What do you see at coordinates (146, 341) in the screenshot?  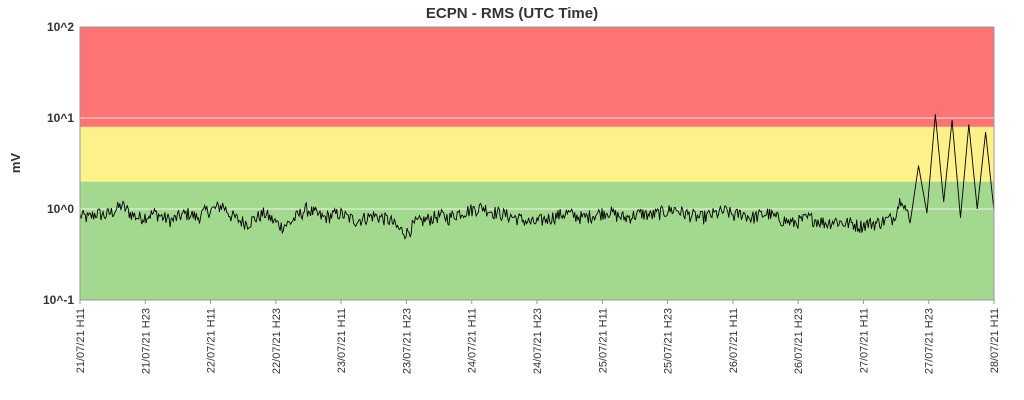 I see `x-tick-label-1: 21/07/21 H23` at bounding box center [146, 341].